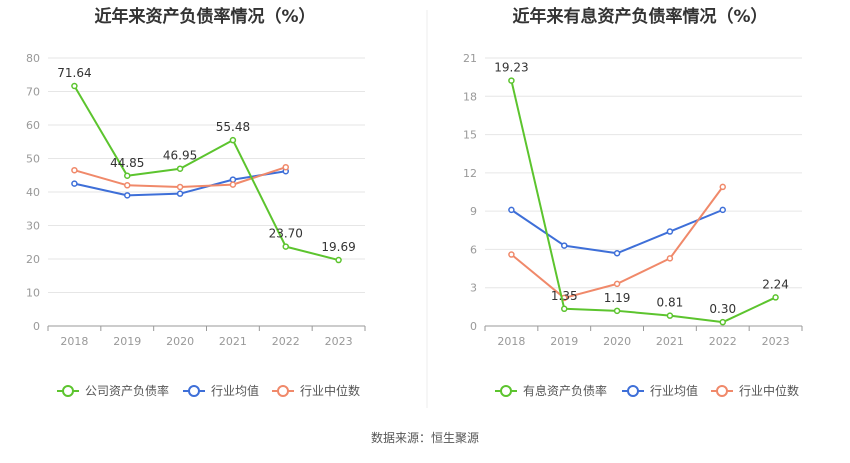 The height and width of the screenshot is (463, 850). What do you see at coordinates (564, 296) in the screenshot?
I see `data-label: 1.35` at bounding box center [564, 296].